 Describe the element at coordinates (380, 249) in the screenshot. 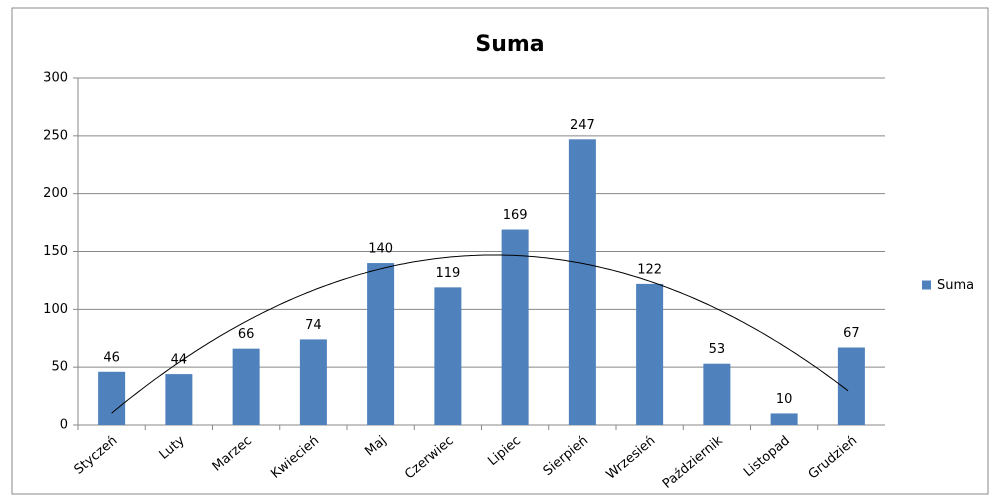

I see `data-label: 140` at that location.